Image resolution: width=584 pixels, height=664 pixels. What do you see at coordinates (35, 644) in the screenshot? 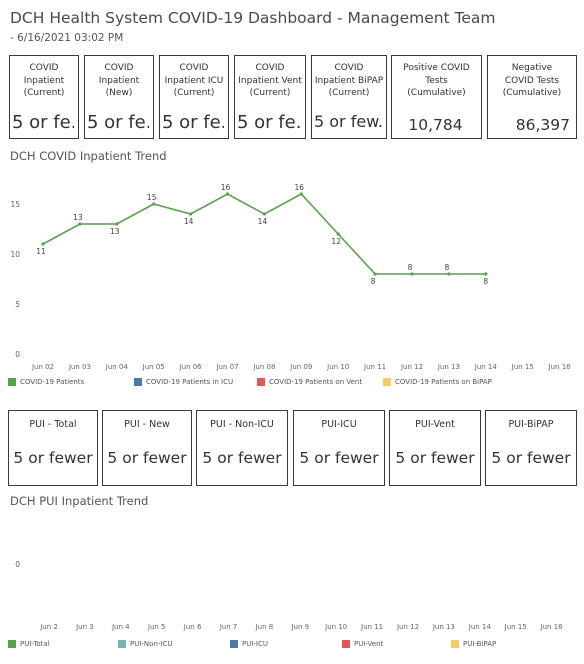
I see `legend-label: PUI-Total` at bounding box center [35, 644].